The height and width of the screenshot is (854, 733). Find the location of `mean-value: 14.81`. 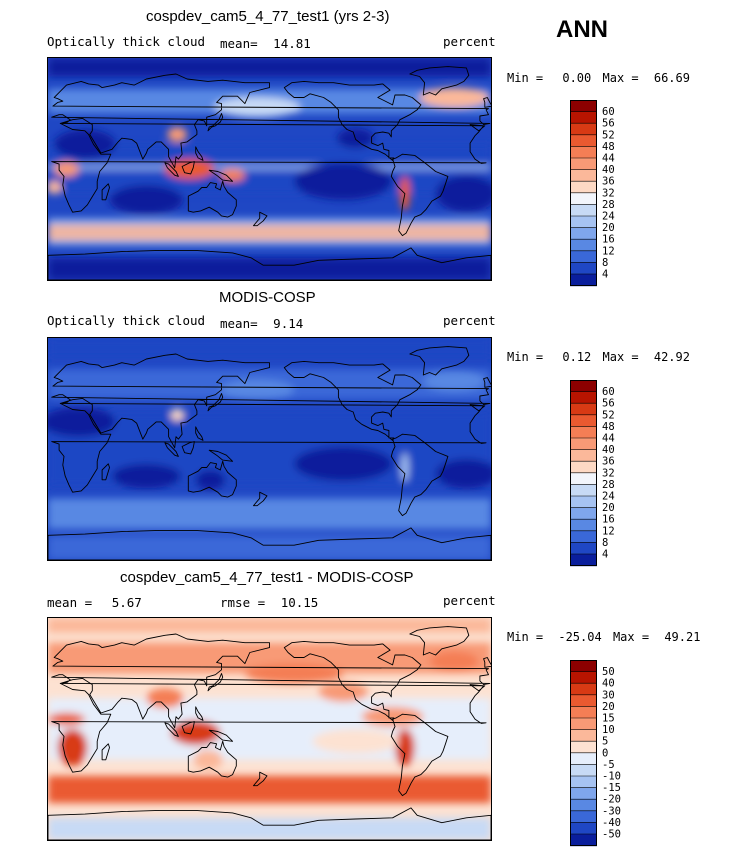

mean-value: 14.81 is located at coordinates (292, 43).